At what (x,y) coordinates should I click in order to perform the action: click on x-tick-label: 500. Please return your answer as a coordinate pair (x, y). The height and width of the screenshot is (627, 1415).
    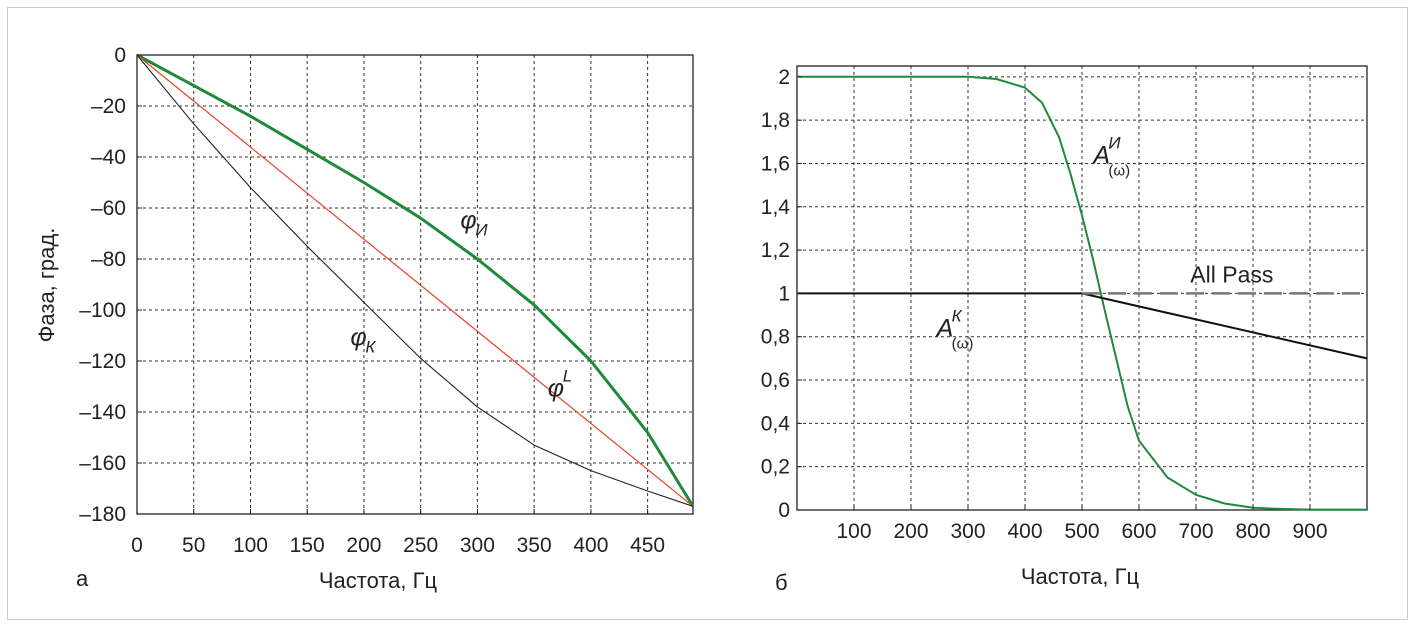
    Looking at the image, I should click on (1081, 531).